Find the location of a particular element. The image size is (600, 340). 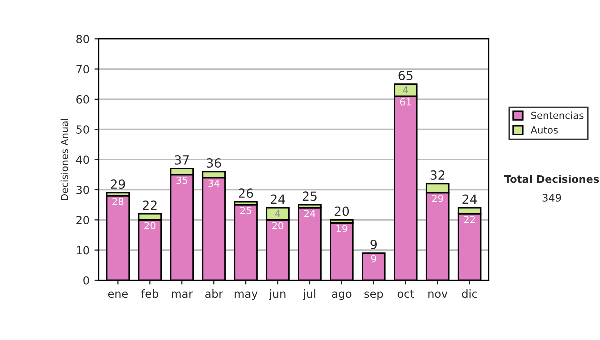

y-tick-label: 50 is located at coordinates (83, 130).